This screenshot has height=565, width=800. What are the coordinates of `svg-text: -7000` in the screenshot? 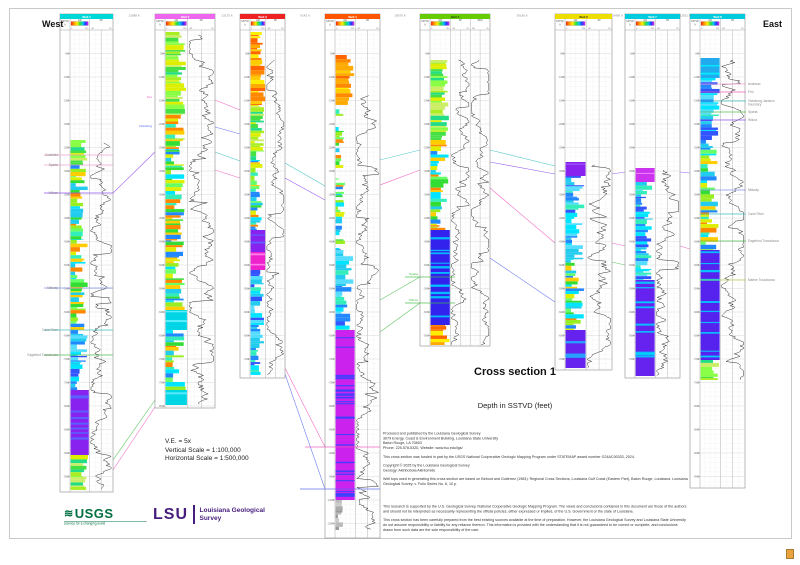 It's located at (331, 360).